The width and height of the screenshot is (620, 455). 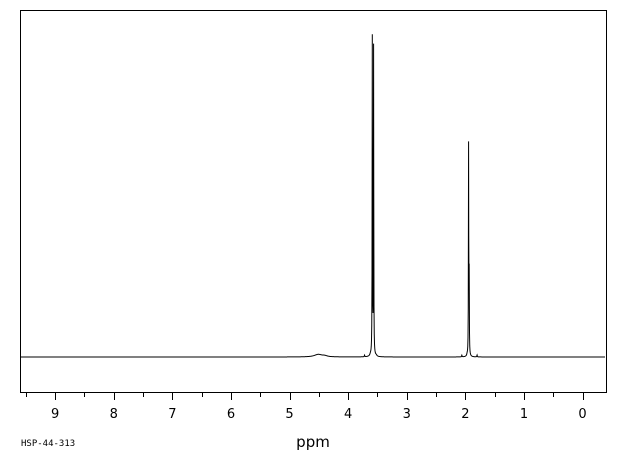 What do you see at coordinates (348, 414) in the screenshot?
I see `x-tick-label: 4` at bounding box center [348, 414].